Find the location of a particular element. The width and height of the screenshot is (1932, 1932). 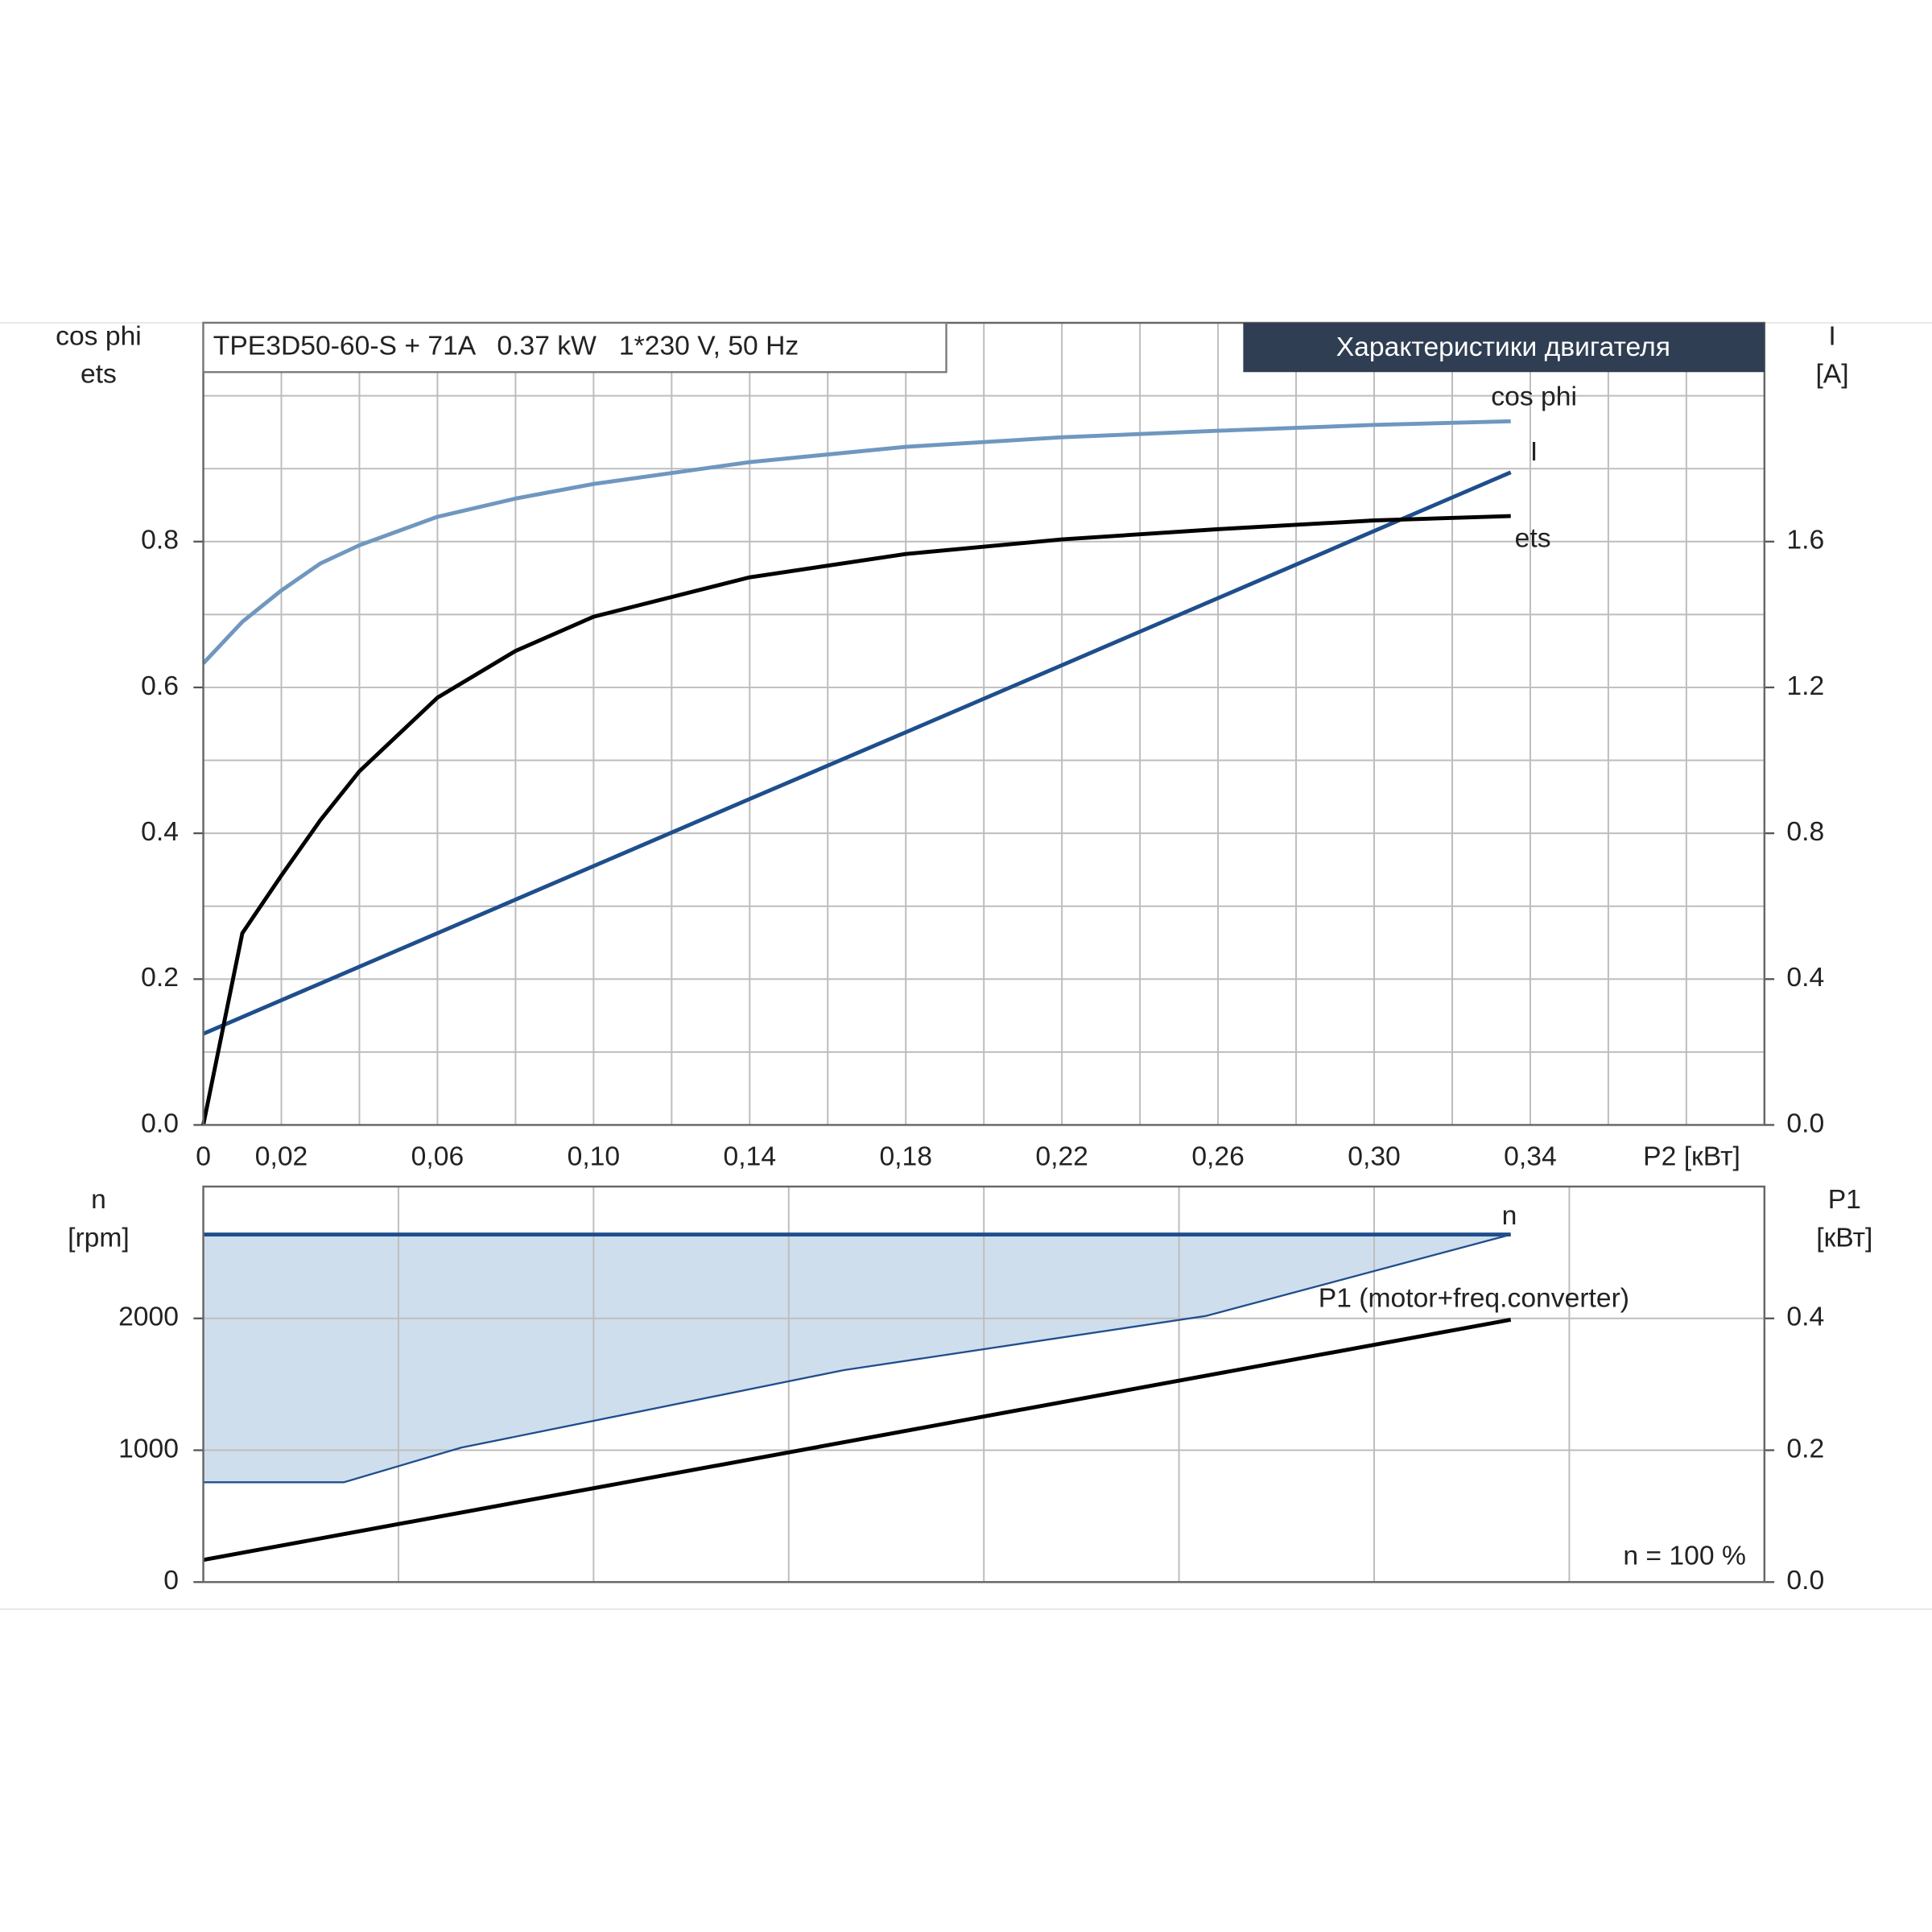

series-label: P1 (motor+freq.converter) is located at coordinates (1474, 1299).